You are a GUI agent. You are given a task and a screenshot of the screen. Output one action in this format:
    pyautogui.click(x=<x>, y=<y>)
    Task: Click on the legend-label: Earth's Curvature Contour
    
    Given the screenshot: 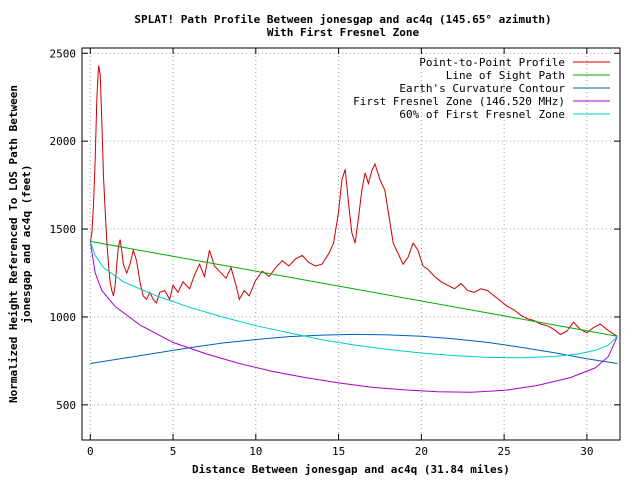 What is the action you would take?
    pyautogui.click(x=482, y=88)
    